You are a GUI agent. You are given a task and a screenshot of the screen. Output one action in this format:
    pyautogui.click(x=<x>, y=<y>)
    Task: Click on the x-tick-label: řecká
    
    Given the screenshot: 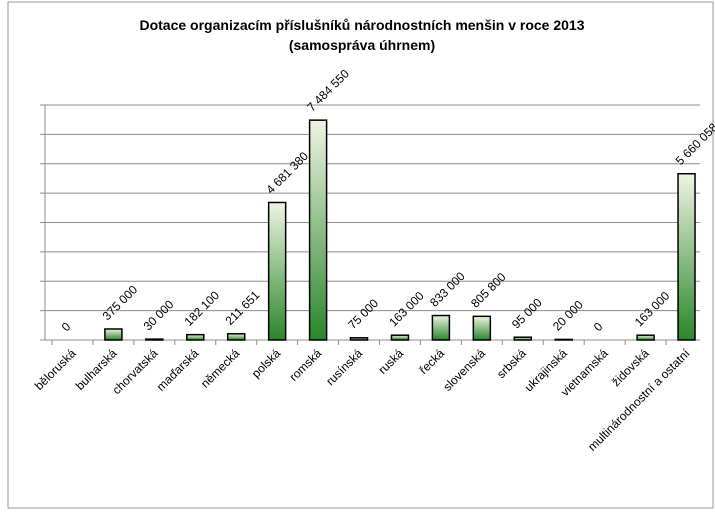 What is the action you would take?
    pyautogui.click(x=431, y=361)
    